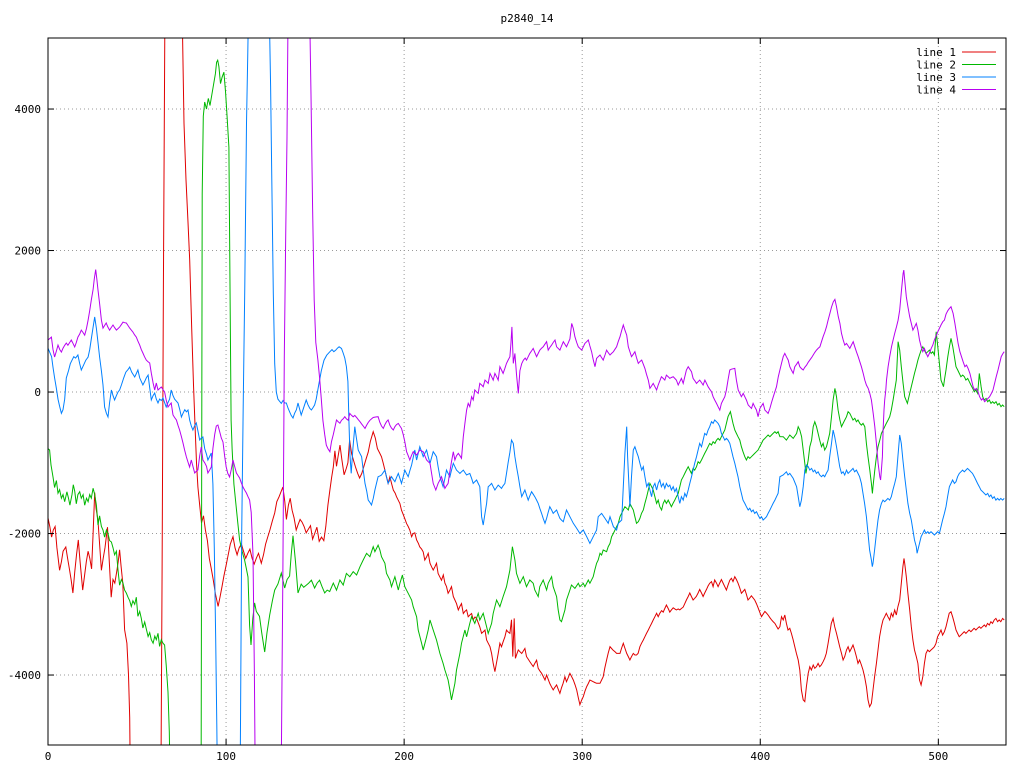 This screenshot has width=1024, height=768. I want to click on y-tick-label: 0, so click(37, 392).